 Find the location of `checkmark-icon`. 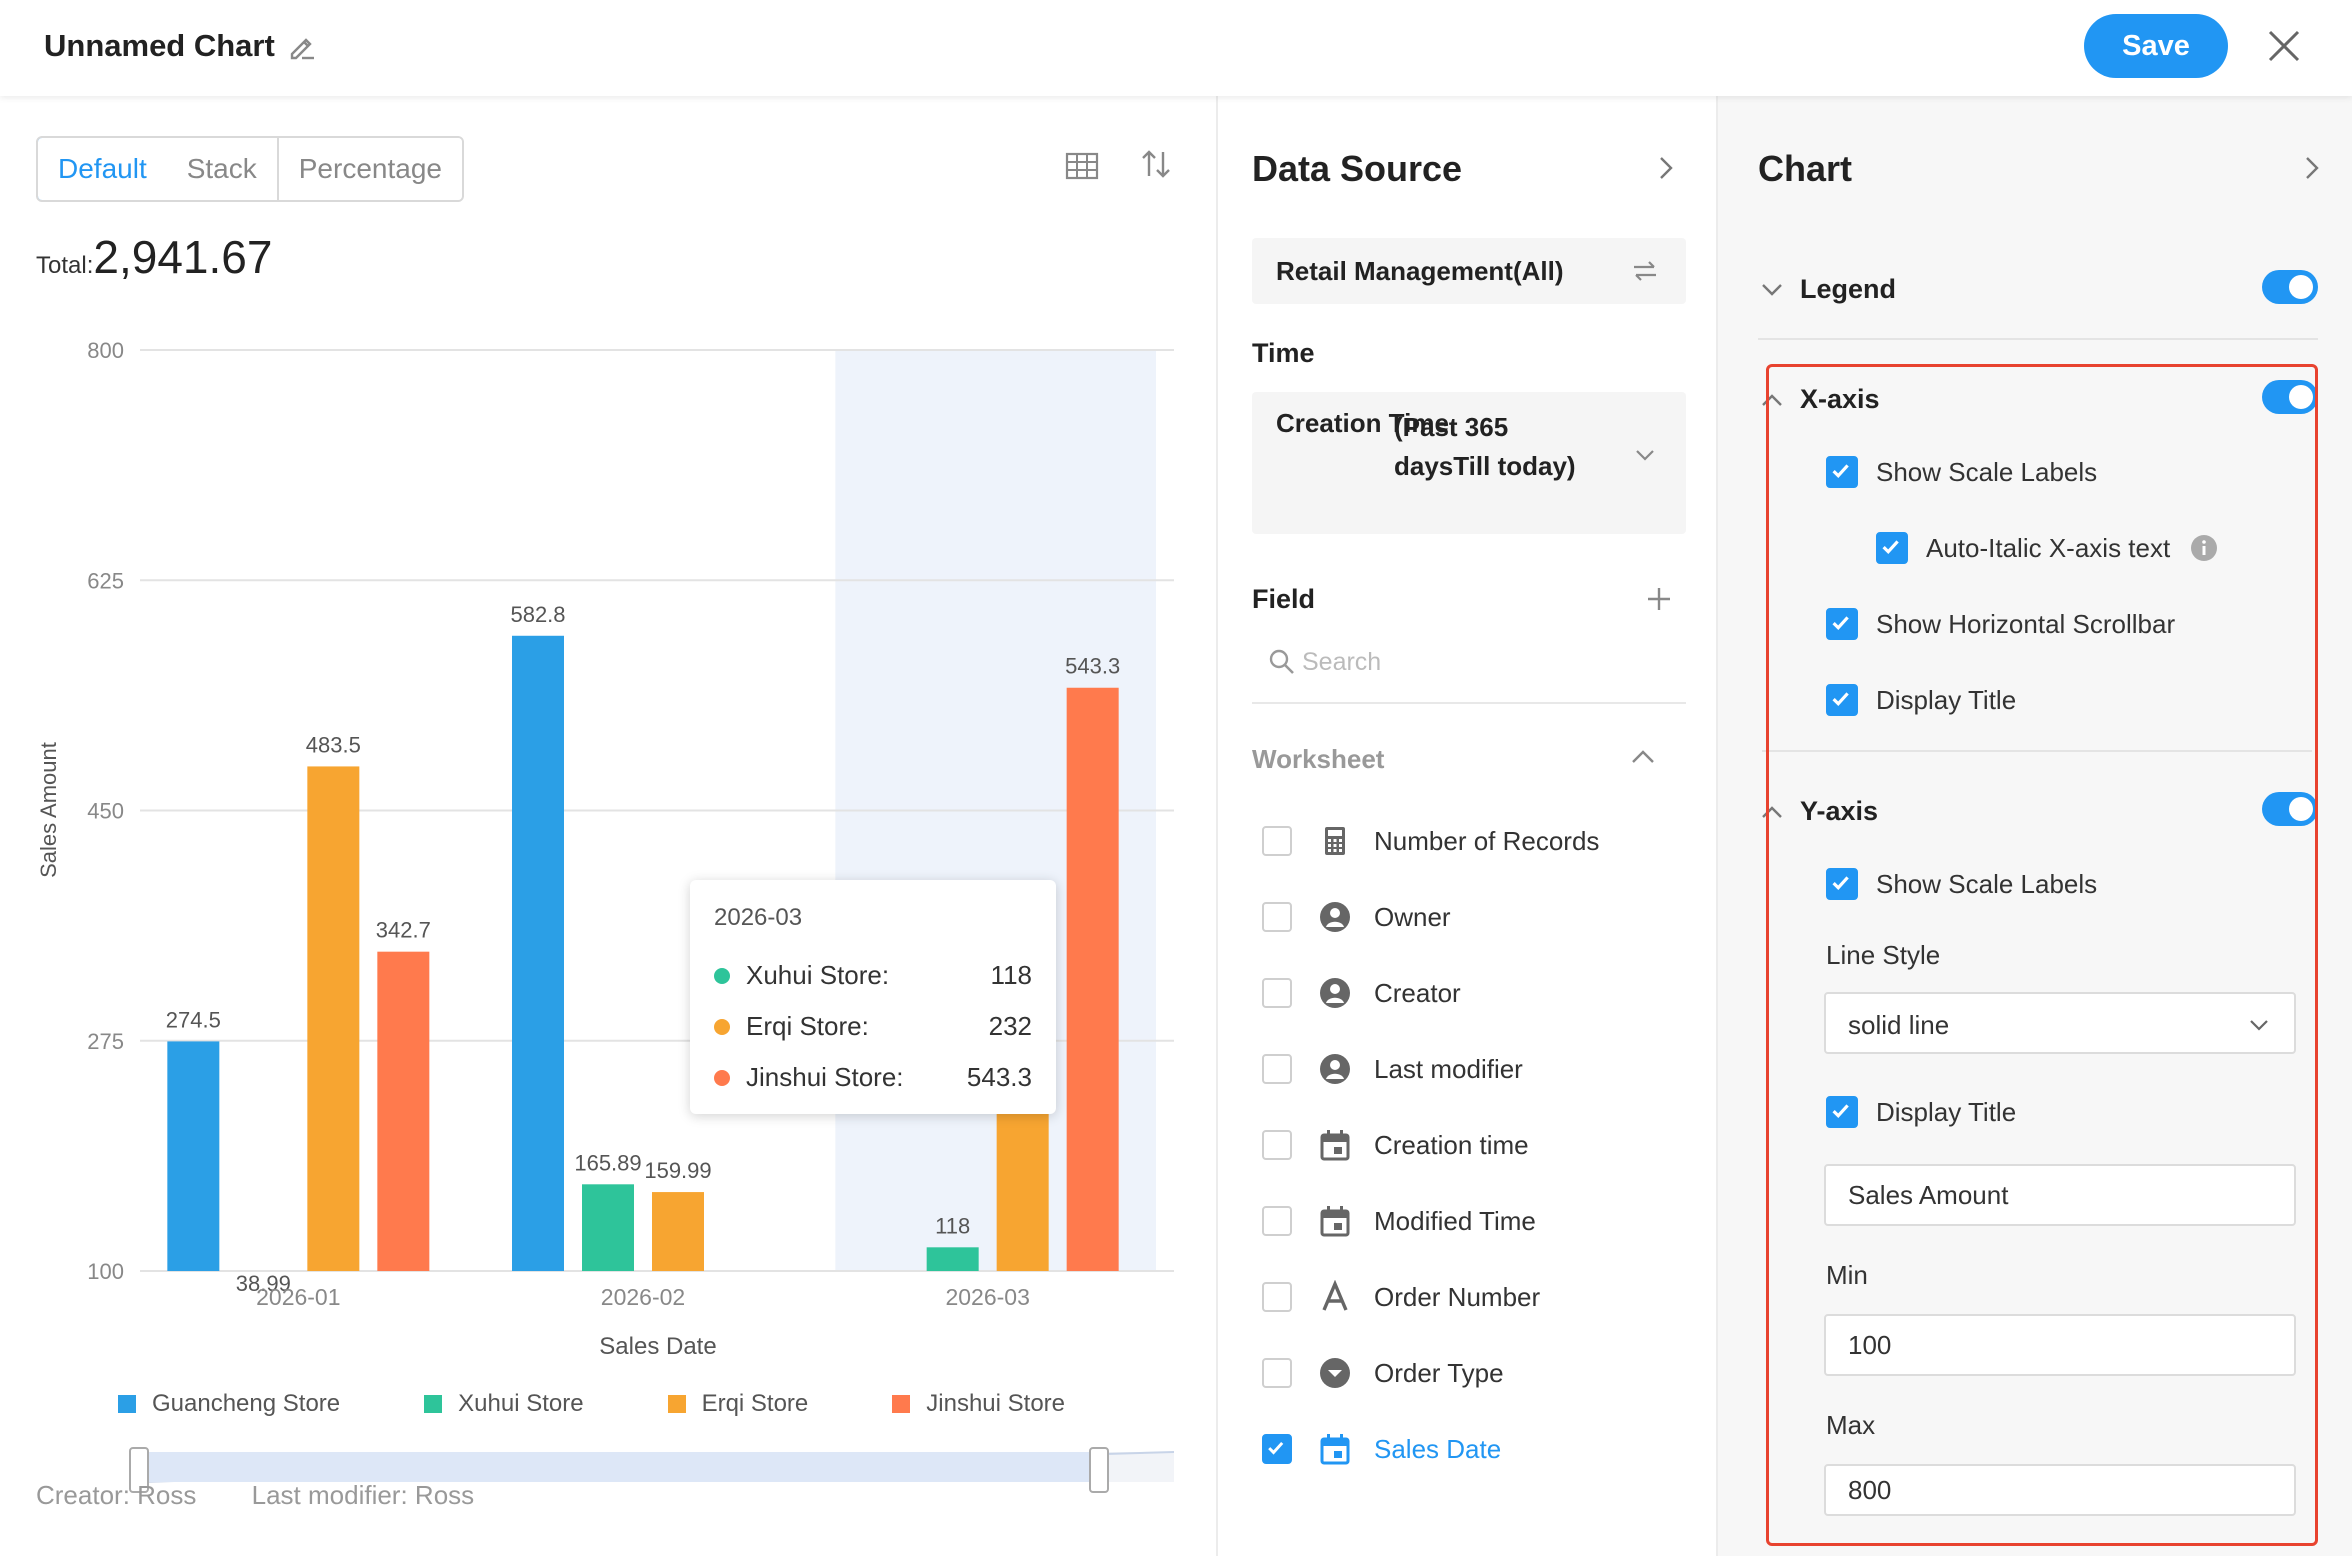

checkmark-icon is located at coordinates (1840, 883).